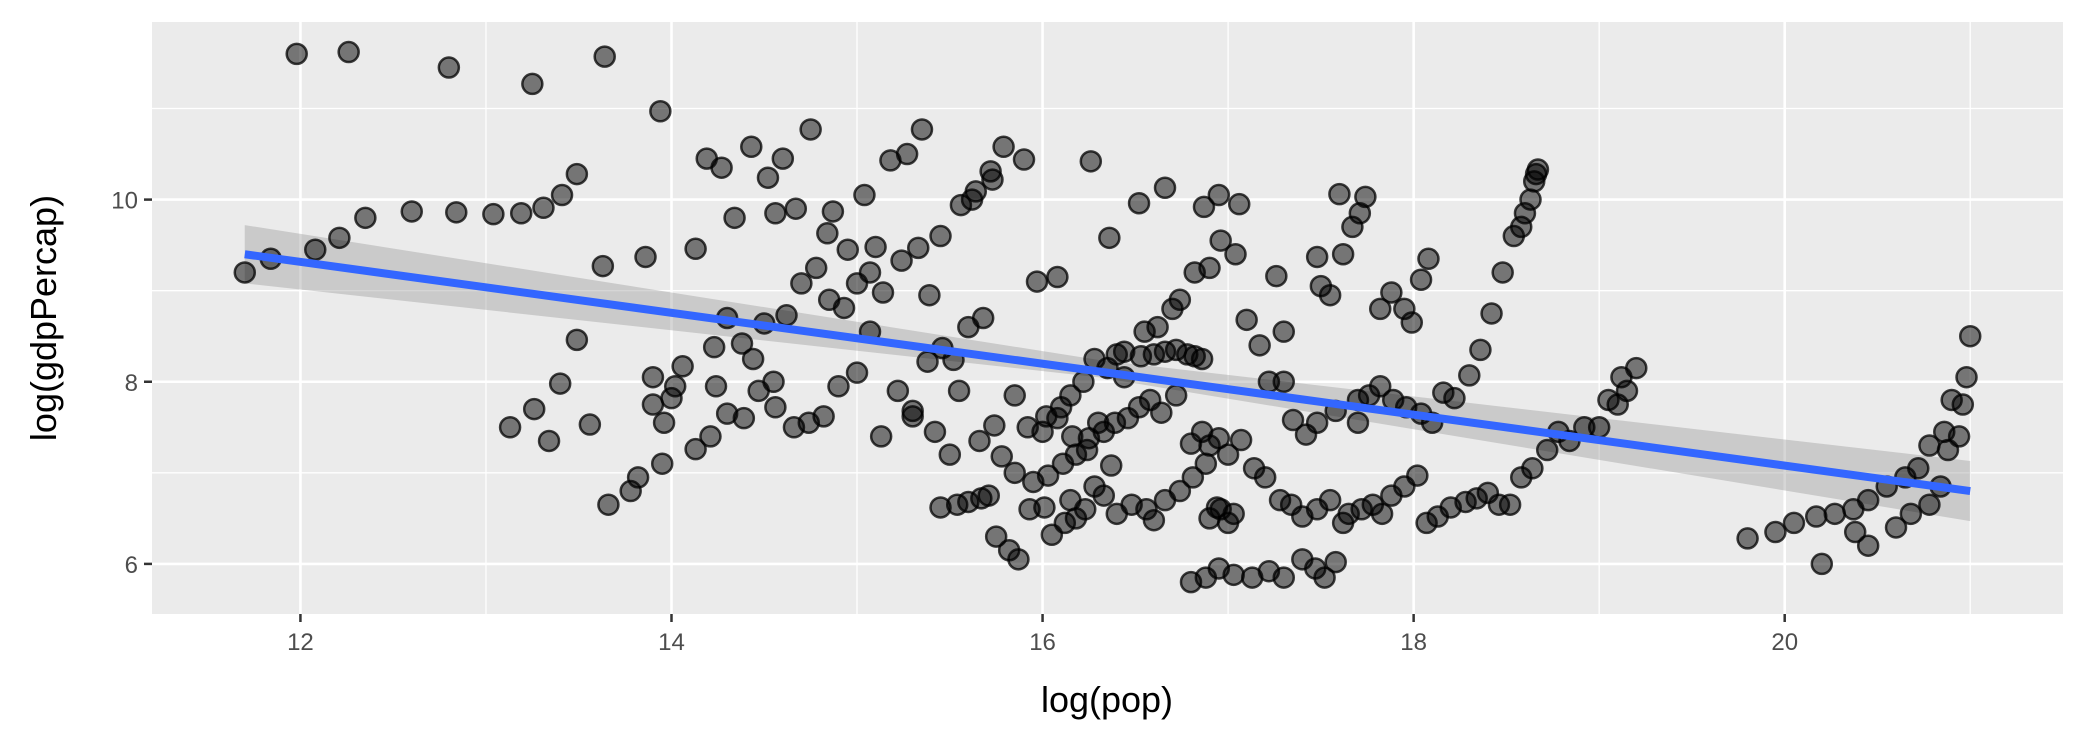 Image resolution: width=2100 pixels, height=750 pixels. I want to click on x-axis-title: log(pop), so click(1107, 699).